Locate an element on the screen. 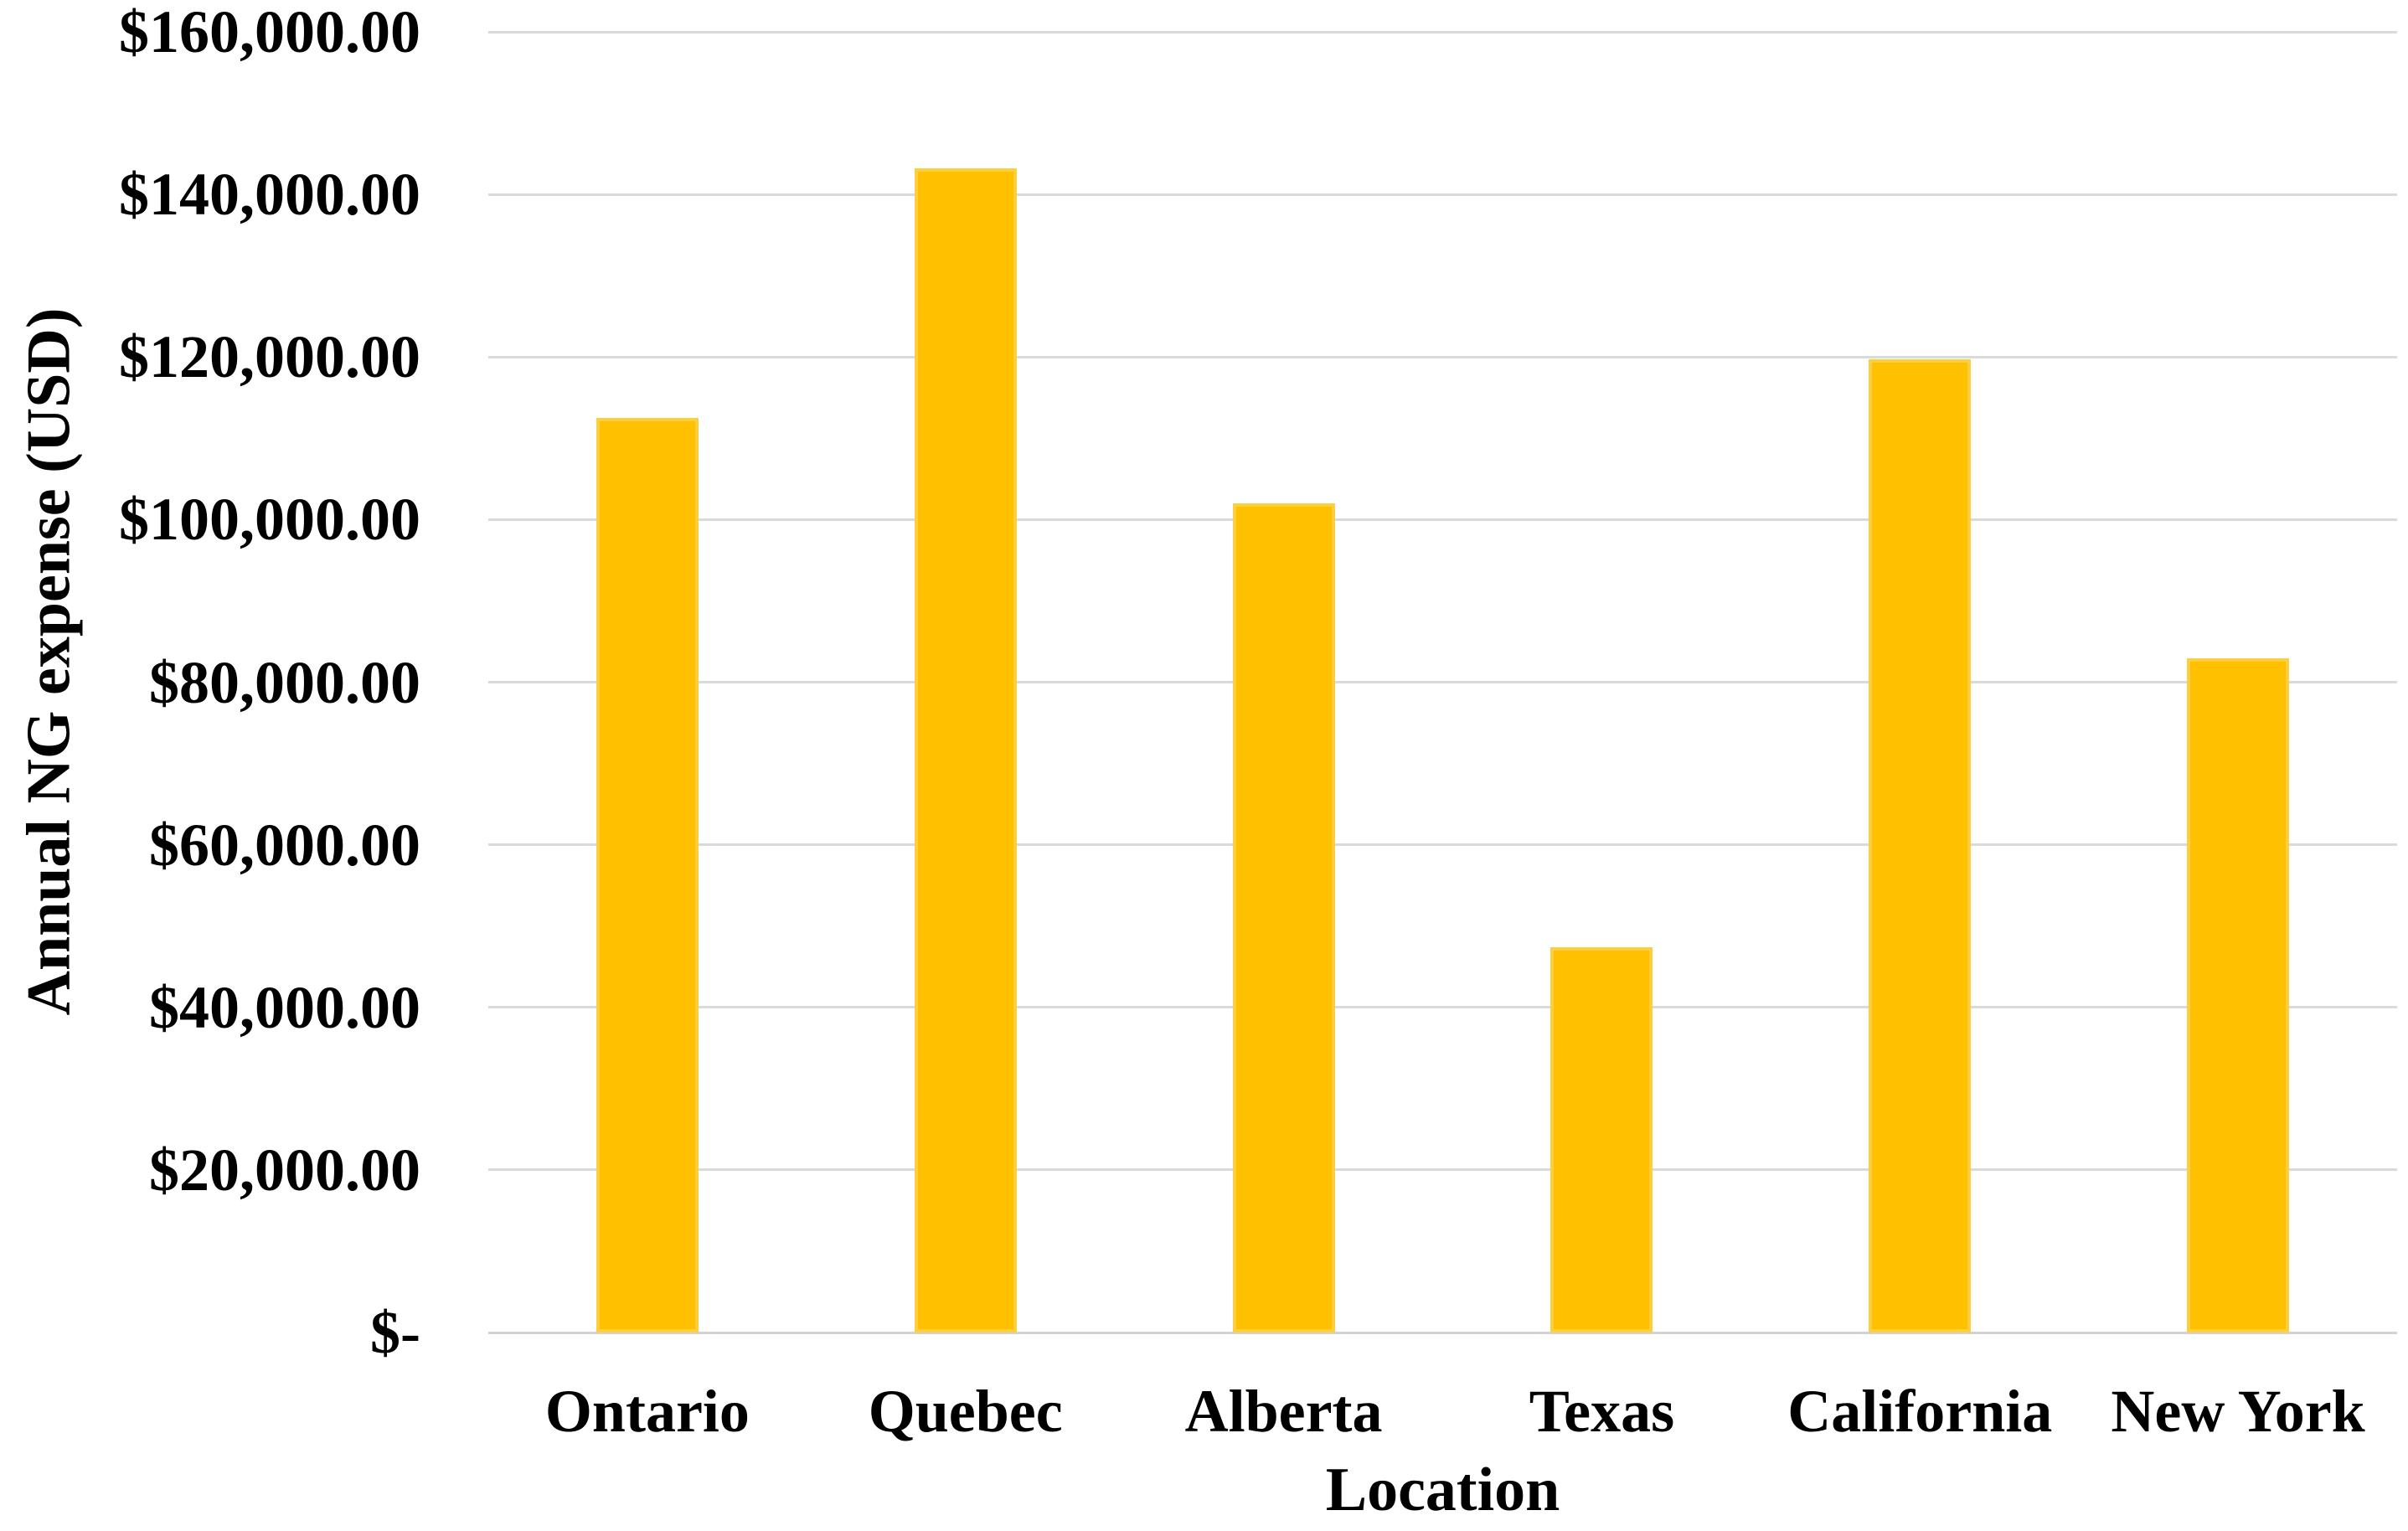  x-category-label: New York is located at coordinates (2238, 1411).